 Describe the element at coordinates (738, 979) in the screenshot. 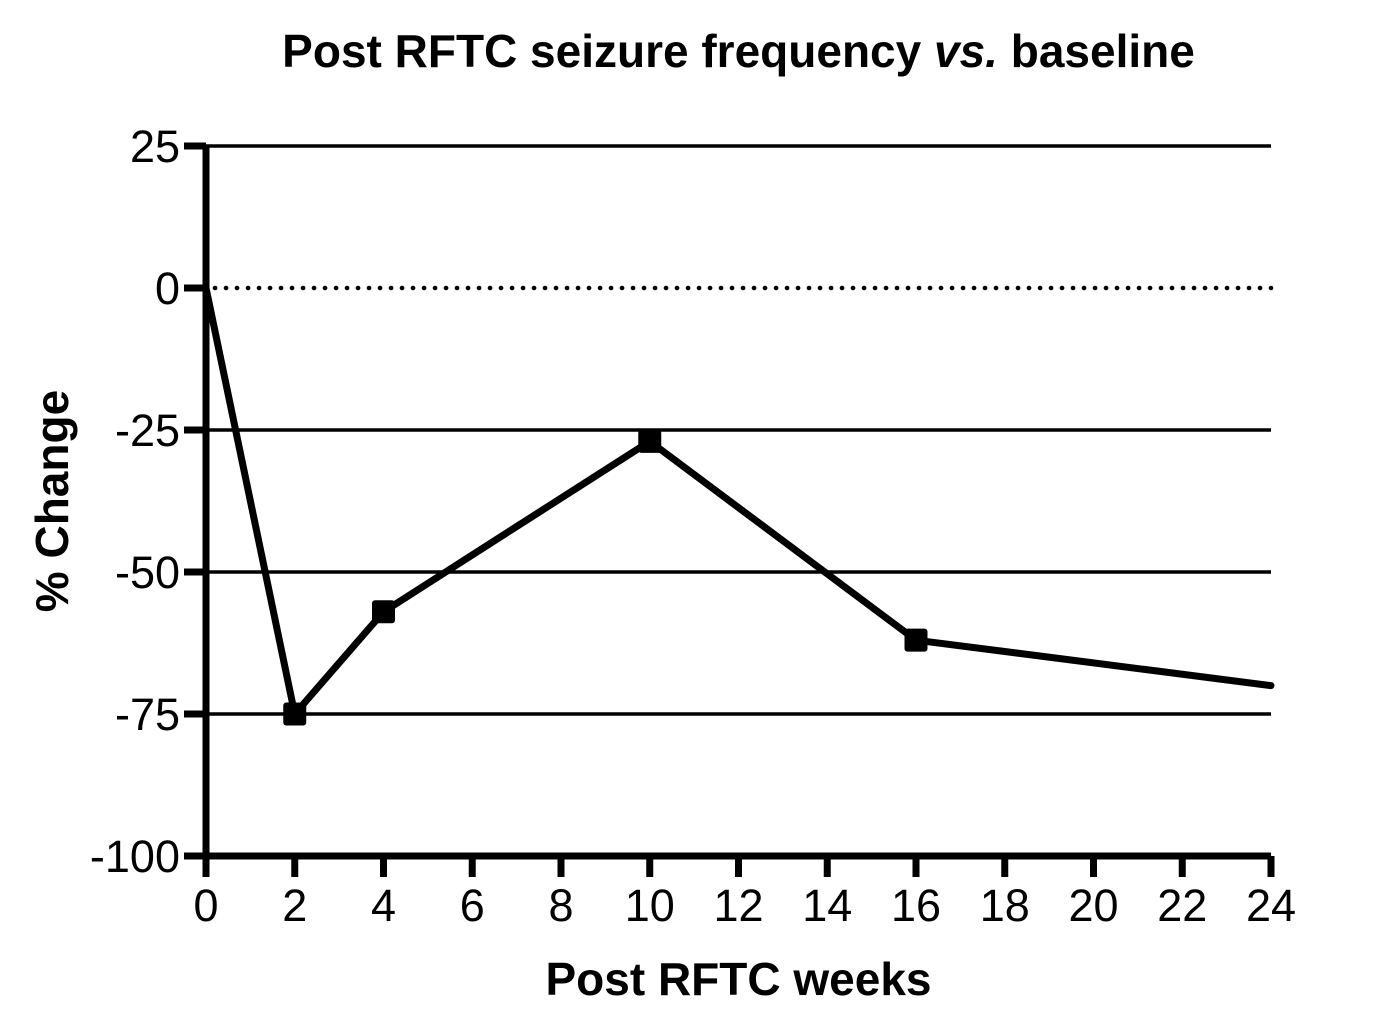

I see `x-axis-title: Post RFTC weeks` at that location.